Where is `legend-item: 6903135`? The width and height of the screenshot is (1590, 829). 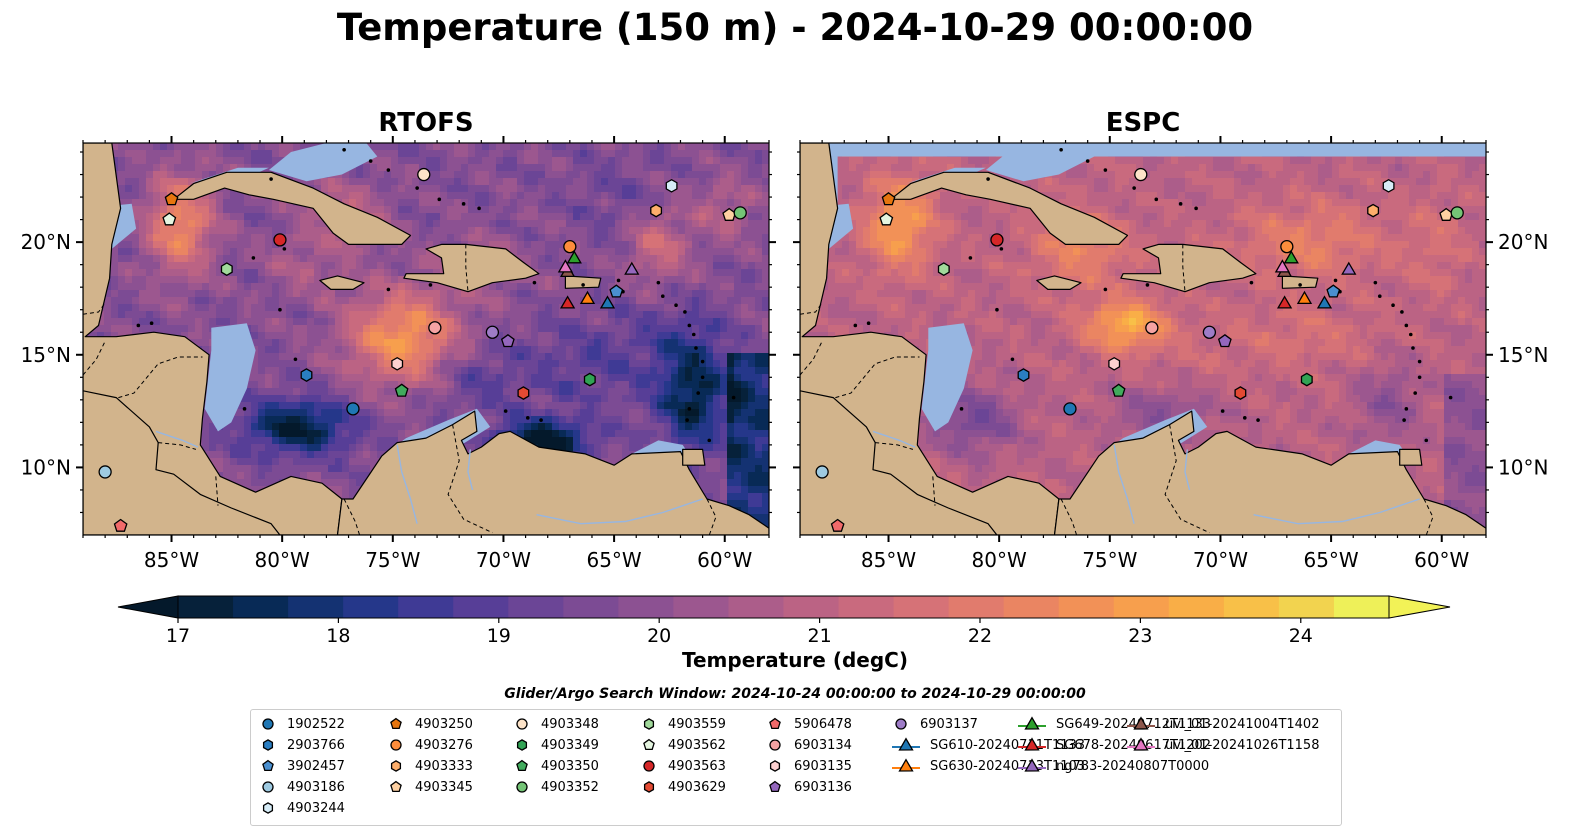 legend-item: 6903135 is located at coordinates (809, 766).